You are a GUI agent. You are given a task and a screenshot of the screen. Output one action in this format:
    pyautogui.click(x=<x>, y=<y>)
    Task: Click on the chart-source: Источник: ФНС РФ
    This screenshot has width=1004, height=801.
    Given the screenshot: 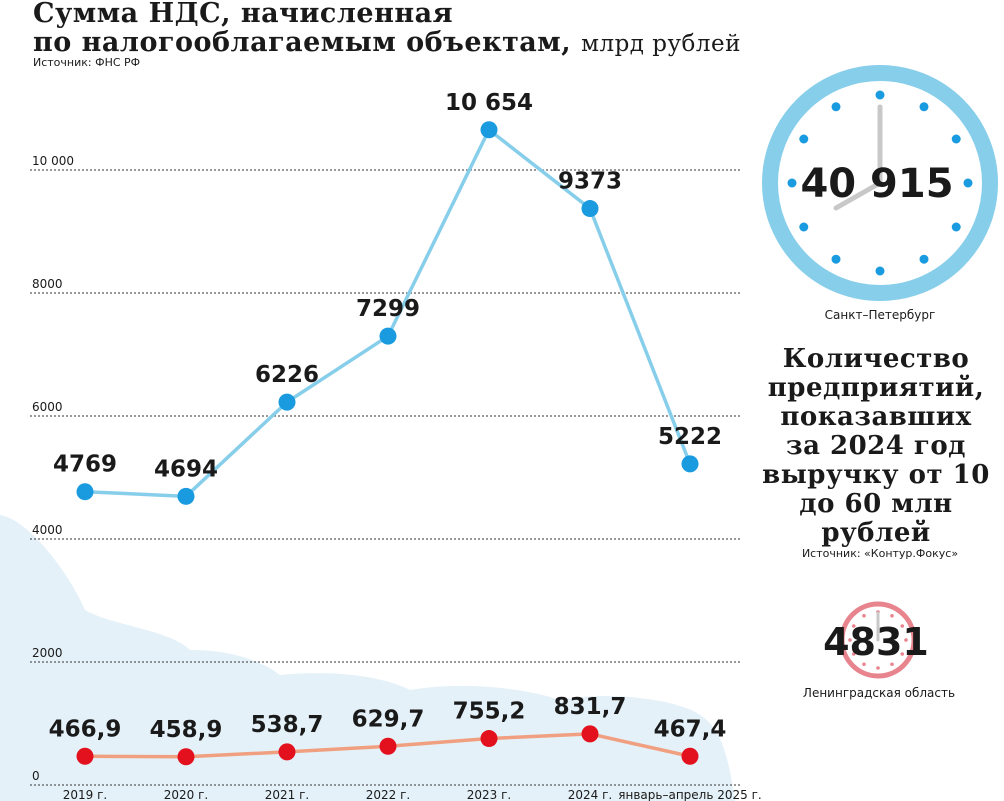 What is the action you would take?
    pyautogui.click(x=87, y=62)
    